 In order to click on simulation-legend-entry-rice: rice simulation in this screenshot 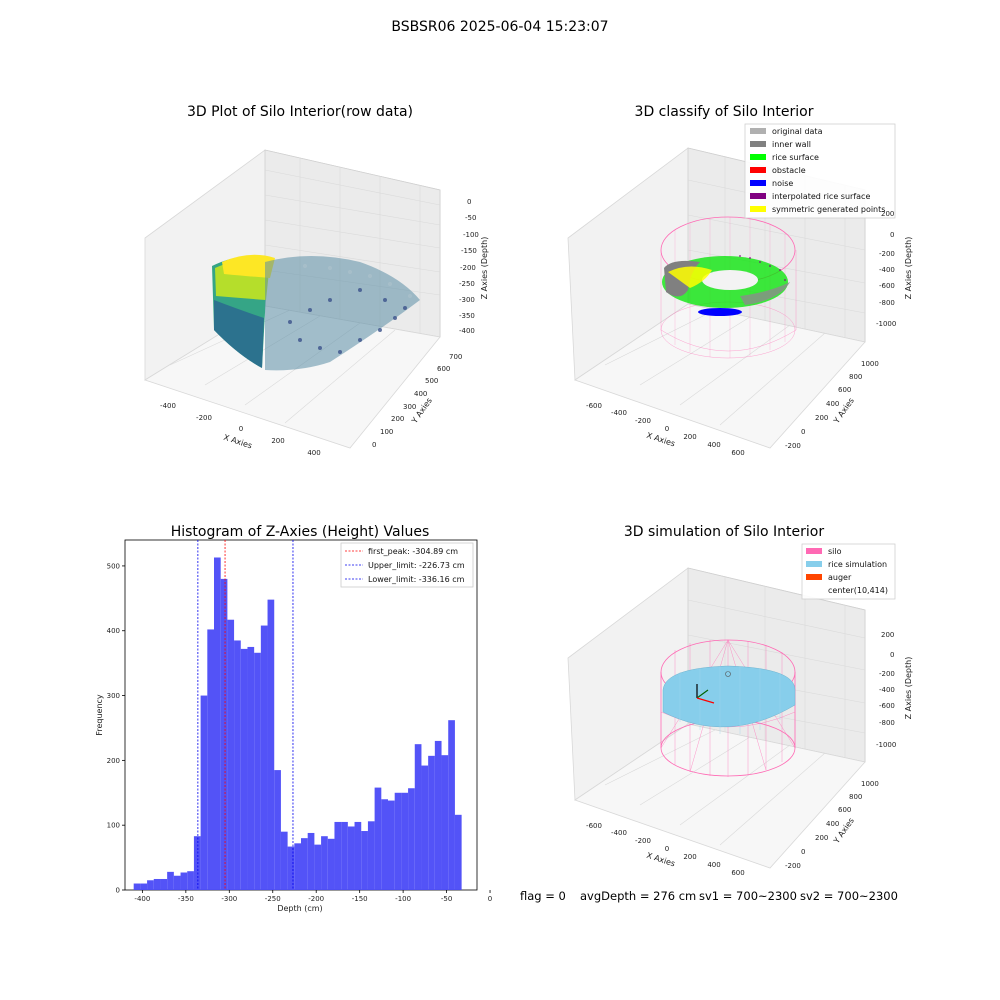, I will do `click(846, 564)`.